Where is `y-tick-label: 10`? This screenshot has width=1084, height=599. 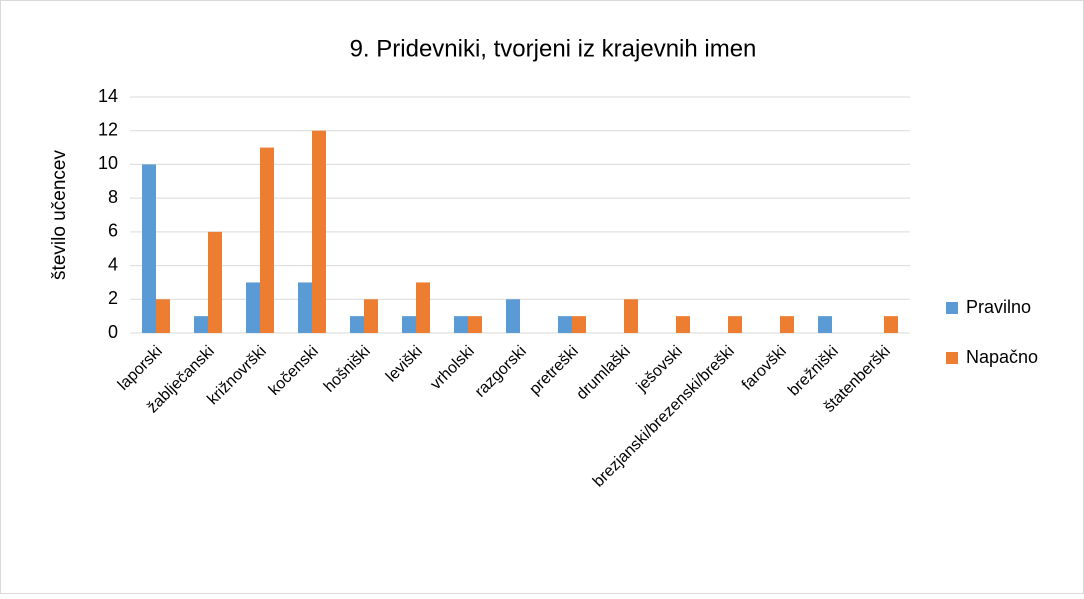
y-tick-label: 10 is located at coordinates (108, 163).